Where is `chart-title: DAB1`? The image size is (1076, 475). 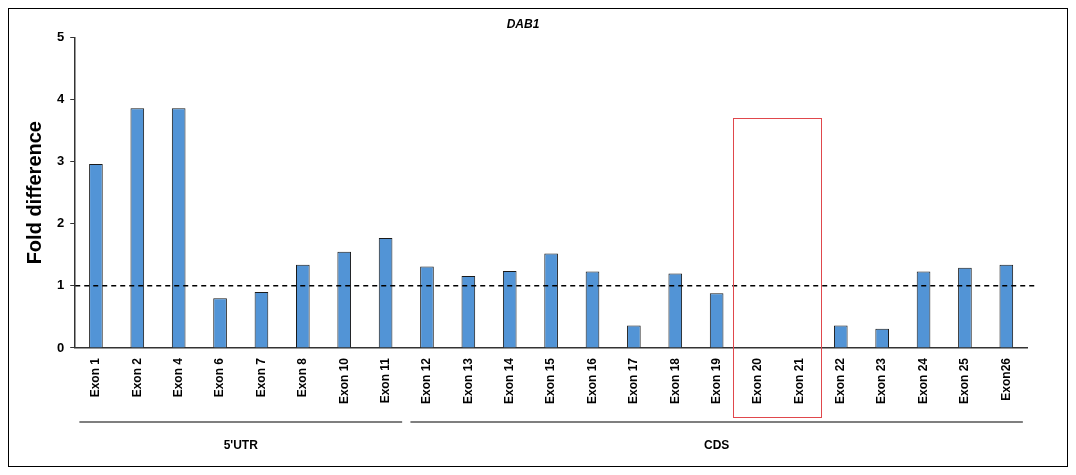
chart-title: DAB1 is located at coordinates (523, 23).